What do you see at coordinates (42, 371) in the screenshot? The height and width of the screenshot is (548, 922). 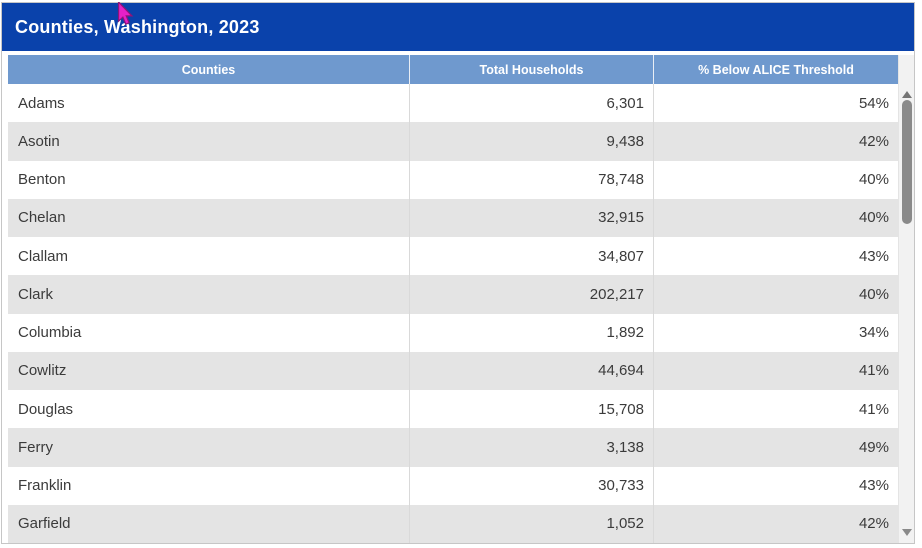 I see `county-cell: Cowlitz` at bounding box center [42, 371].